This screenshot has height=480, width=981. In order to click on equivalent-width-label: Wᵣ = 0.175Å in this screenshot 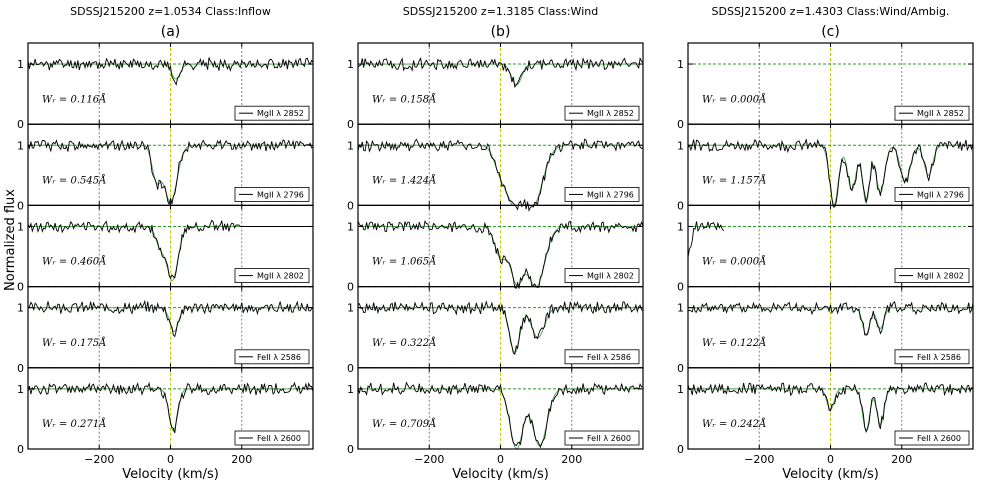, I will do `click(74, 343)`.